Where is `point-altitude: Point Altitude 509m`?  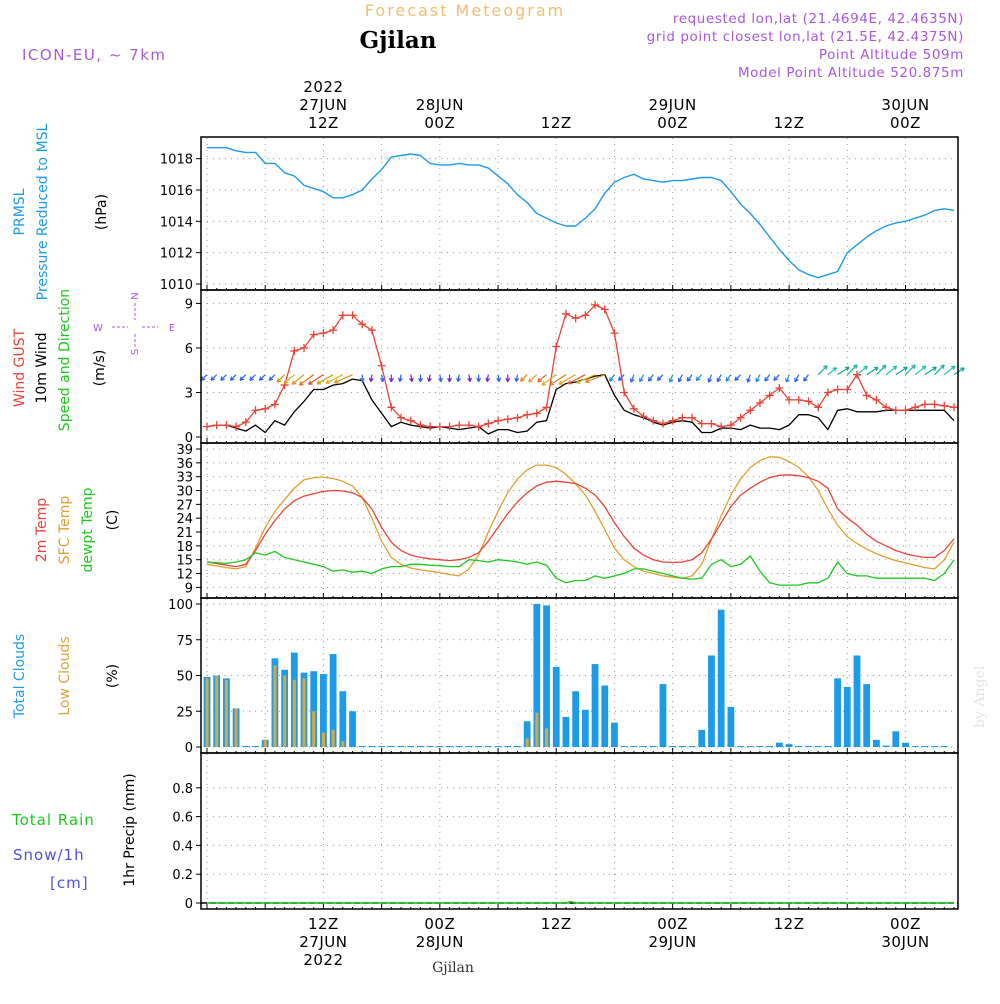 point-altitude: Point Altitude 509m is located at coordinates (891, 55).